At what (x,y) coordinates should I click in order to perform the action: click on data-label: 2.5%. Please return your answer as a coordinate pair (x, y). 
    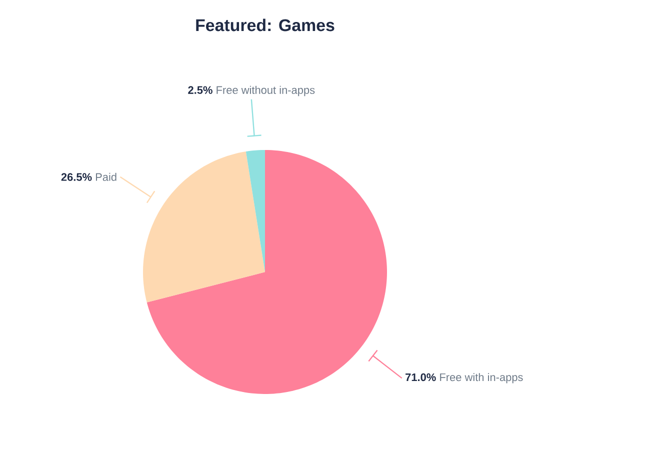
    Looking at the image, I should click on (200, 90).